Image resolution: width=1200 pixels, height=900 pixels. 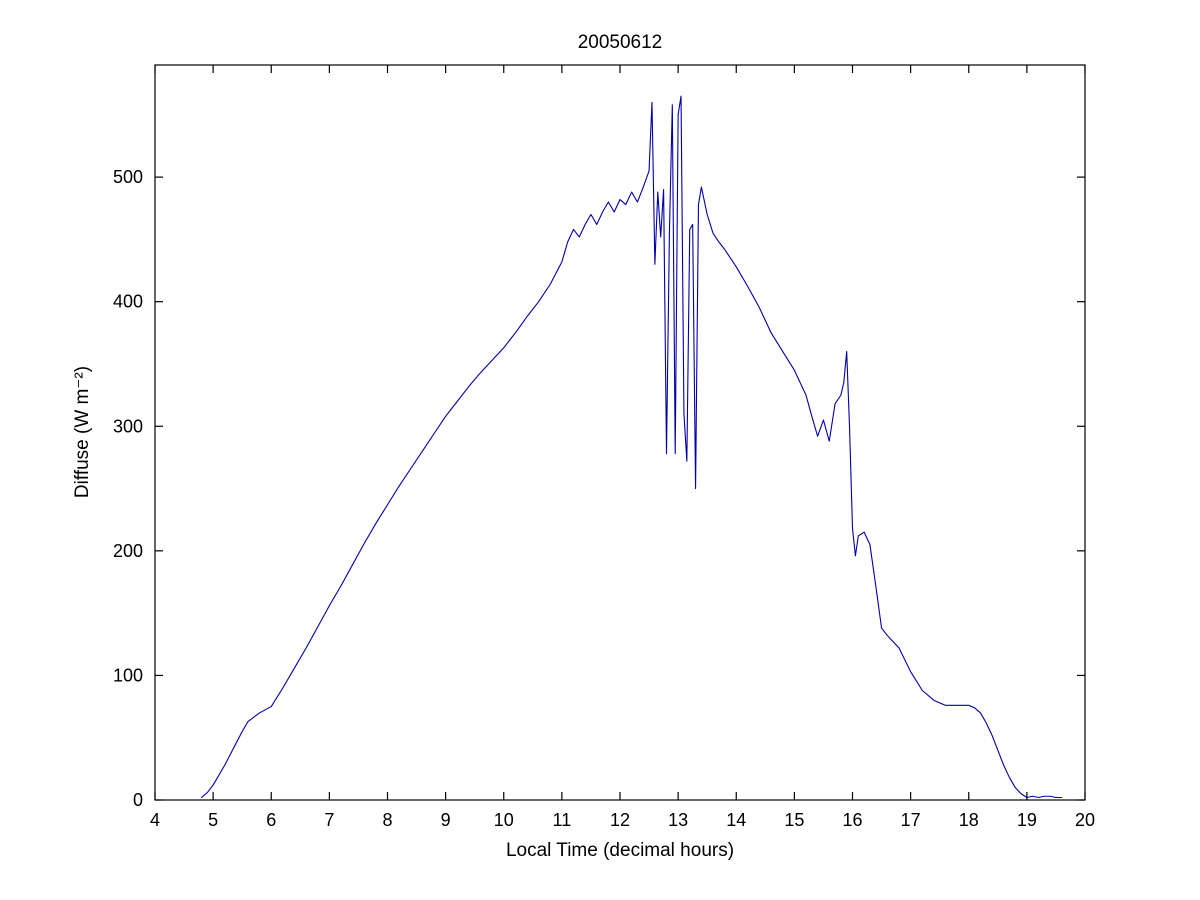 What do you see at coordinates (620, 820) in the screenshot?
I see `x-tick-label: 12` at bounding box center [620, 820].